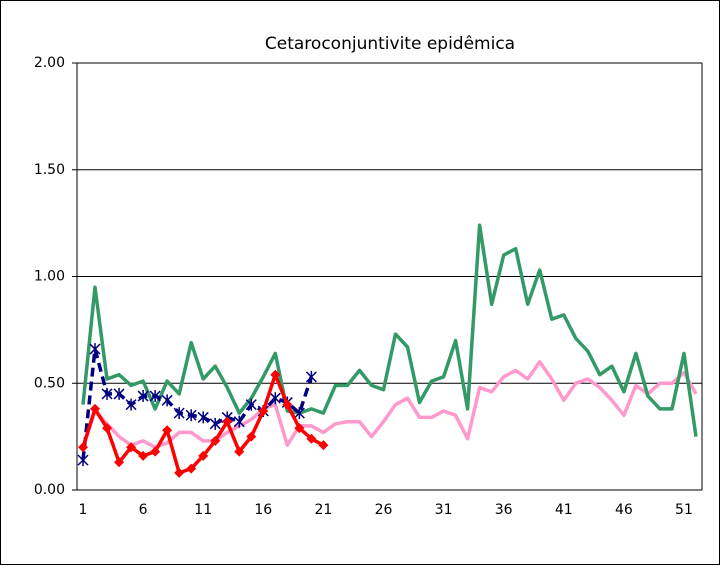  Describe the element at coordinates (504, 510) in the screenshot. I see `x-tick-label: 36` at that location.